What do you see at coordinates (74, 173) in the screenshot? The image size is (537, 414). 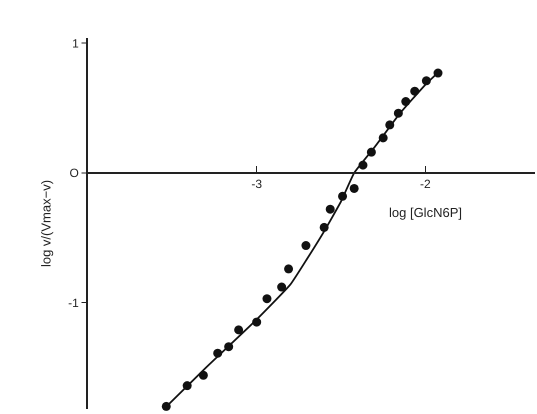 I see `y-tick-label: O` at bounding box center [74, 173].